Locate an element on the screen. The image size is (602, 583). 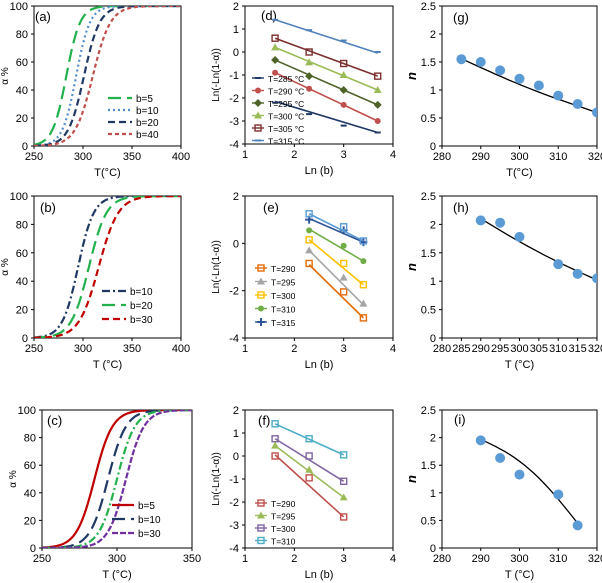
trend-line is located at coordinates (529, 481).